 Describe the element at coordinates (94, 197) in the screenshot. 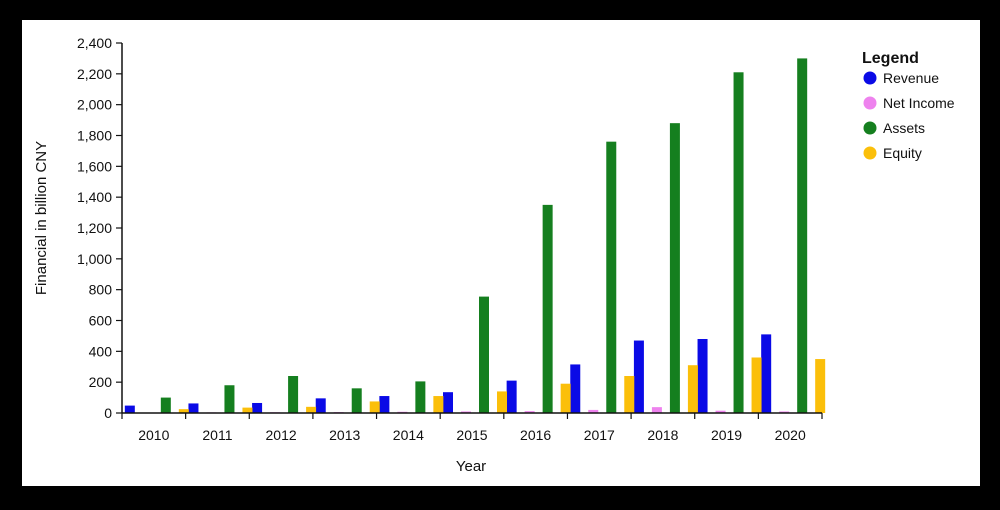

I see `y-tick-label: 1,400` at that location.